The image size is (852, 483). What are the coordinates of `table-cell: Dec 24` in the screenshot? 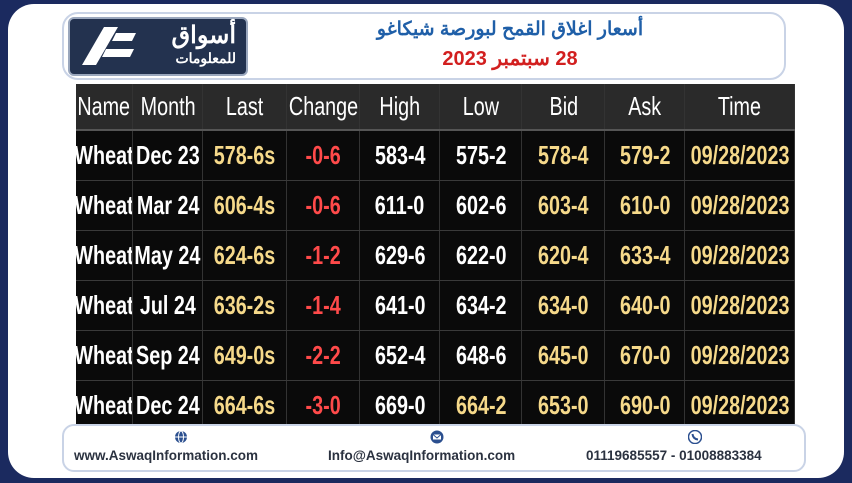 It's located at (168, 405).